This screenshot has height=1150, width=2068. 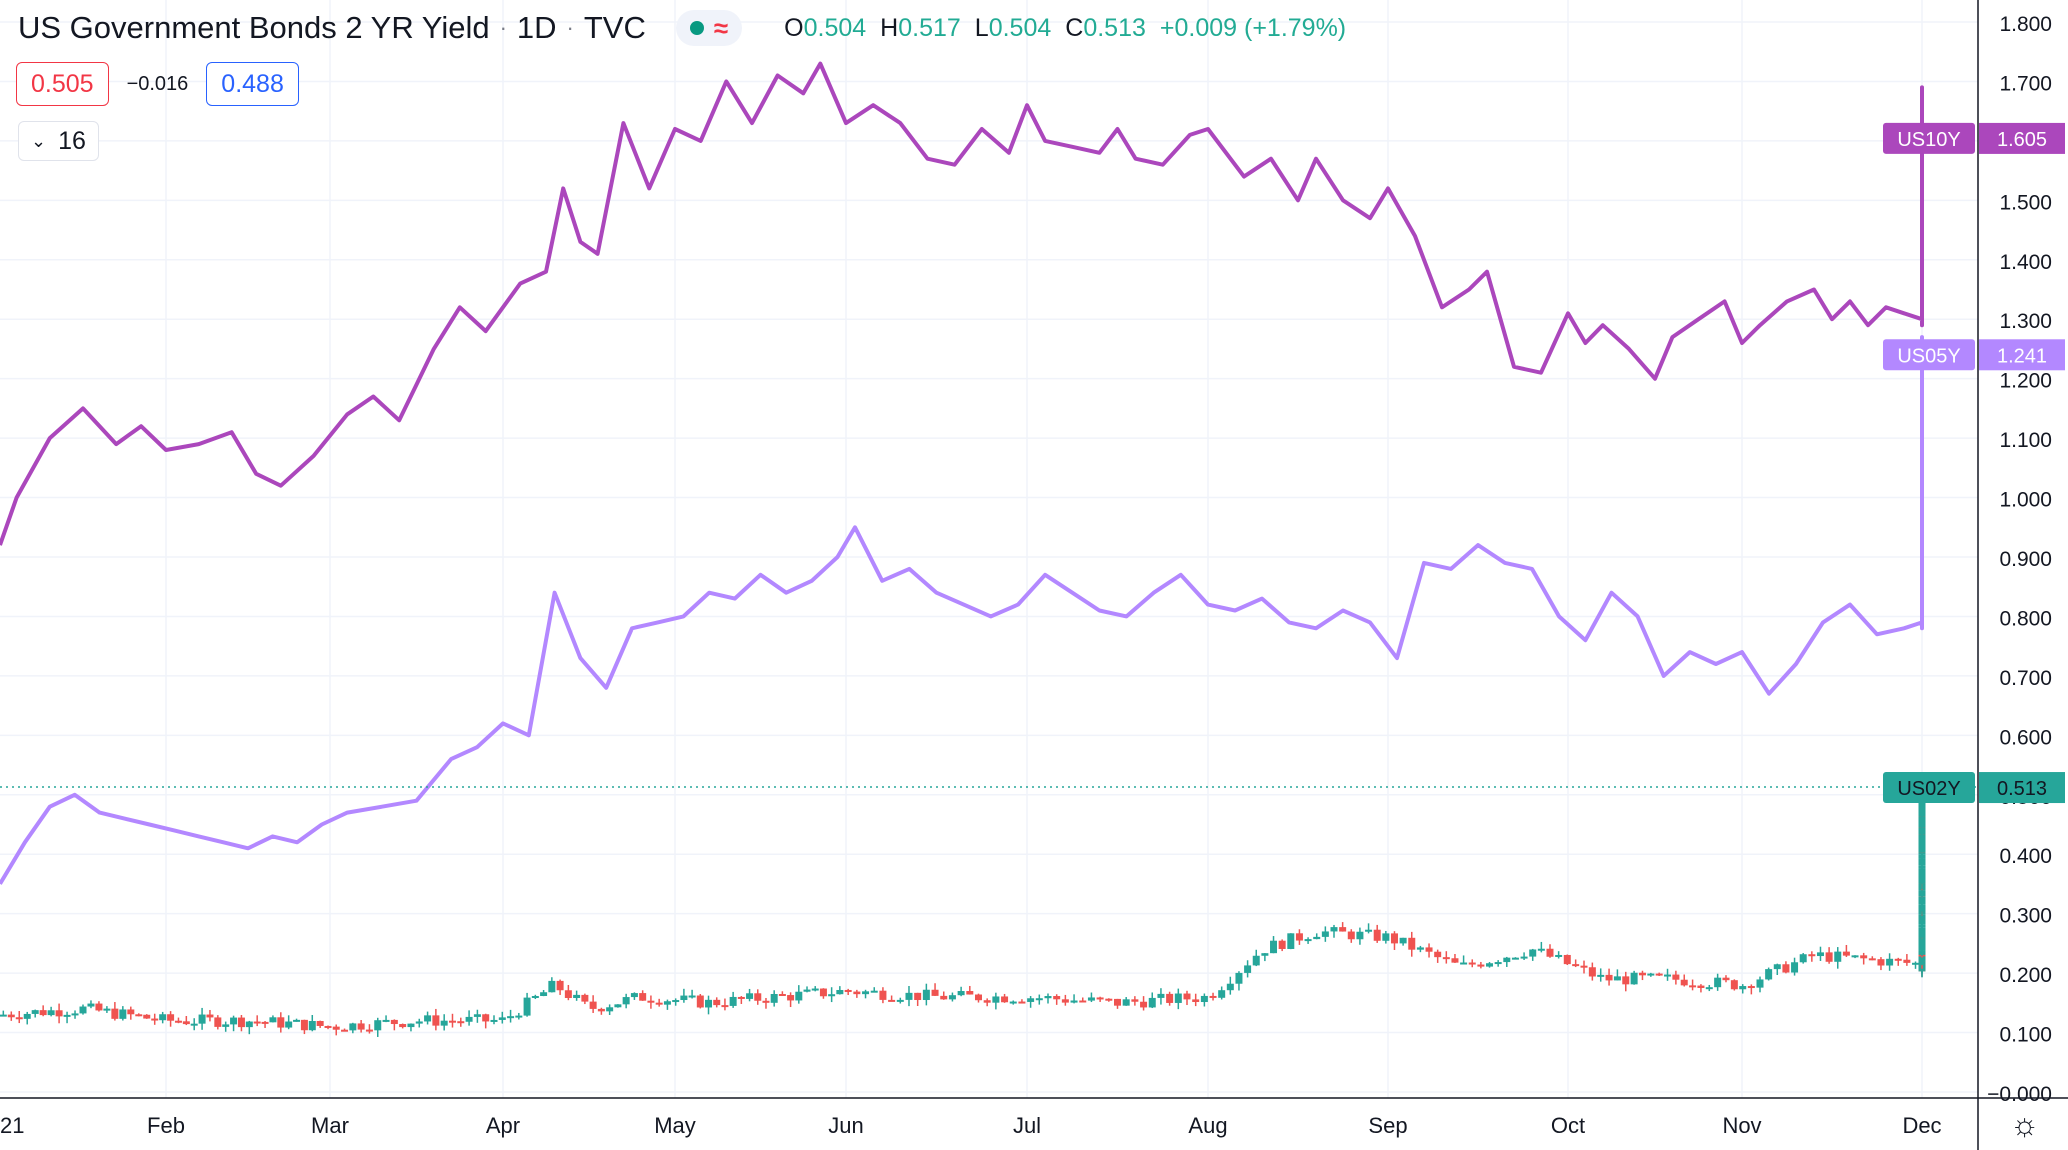 What do you see at coordinates (252, 84) in the screenshot?
I see `buy-button: 0.488` at bounding box center [252, 84].